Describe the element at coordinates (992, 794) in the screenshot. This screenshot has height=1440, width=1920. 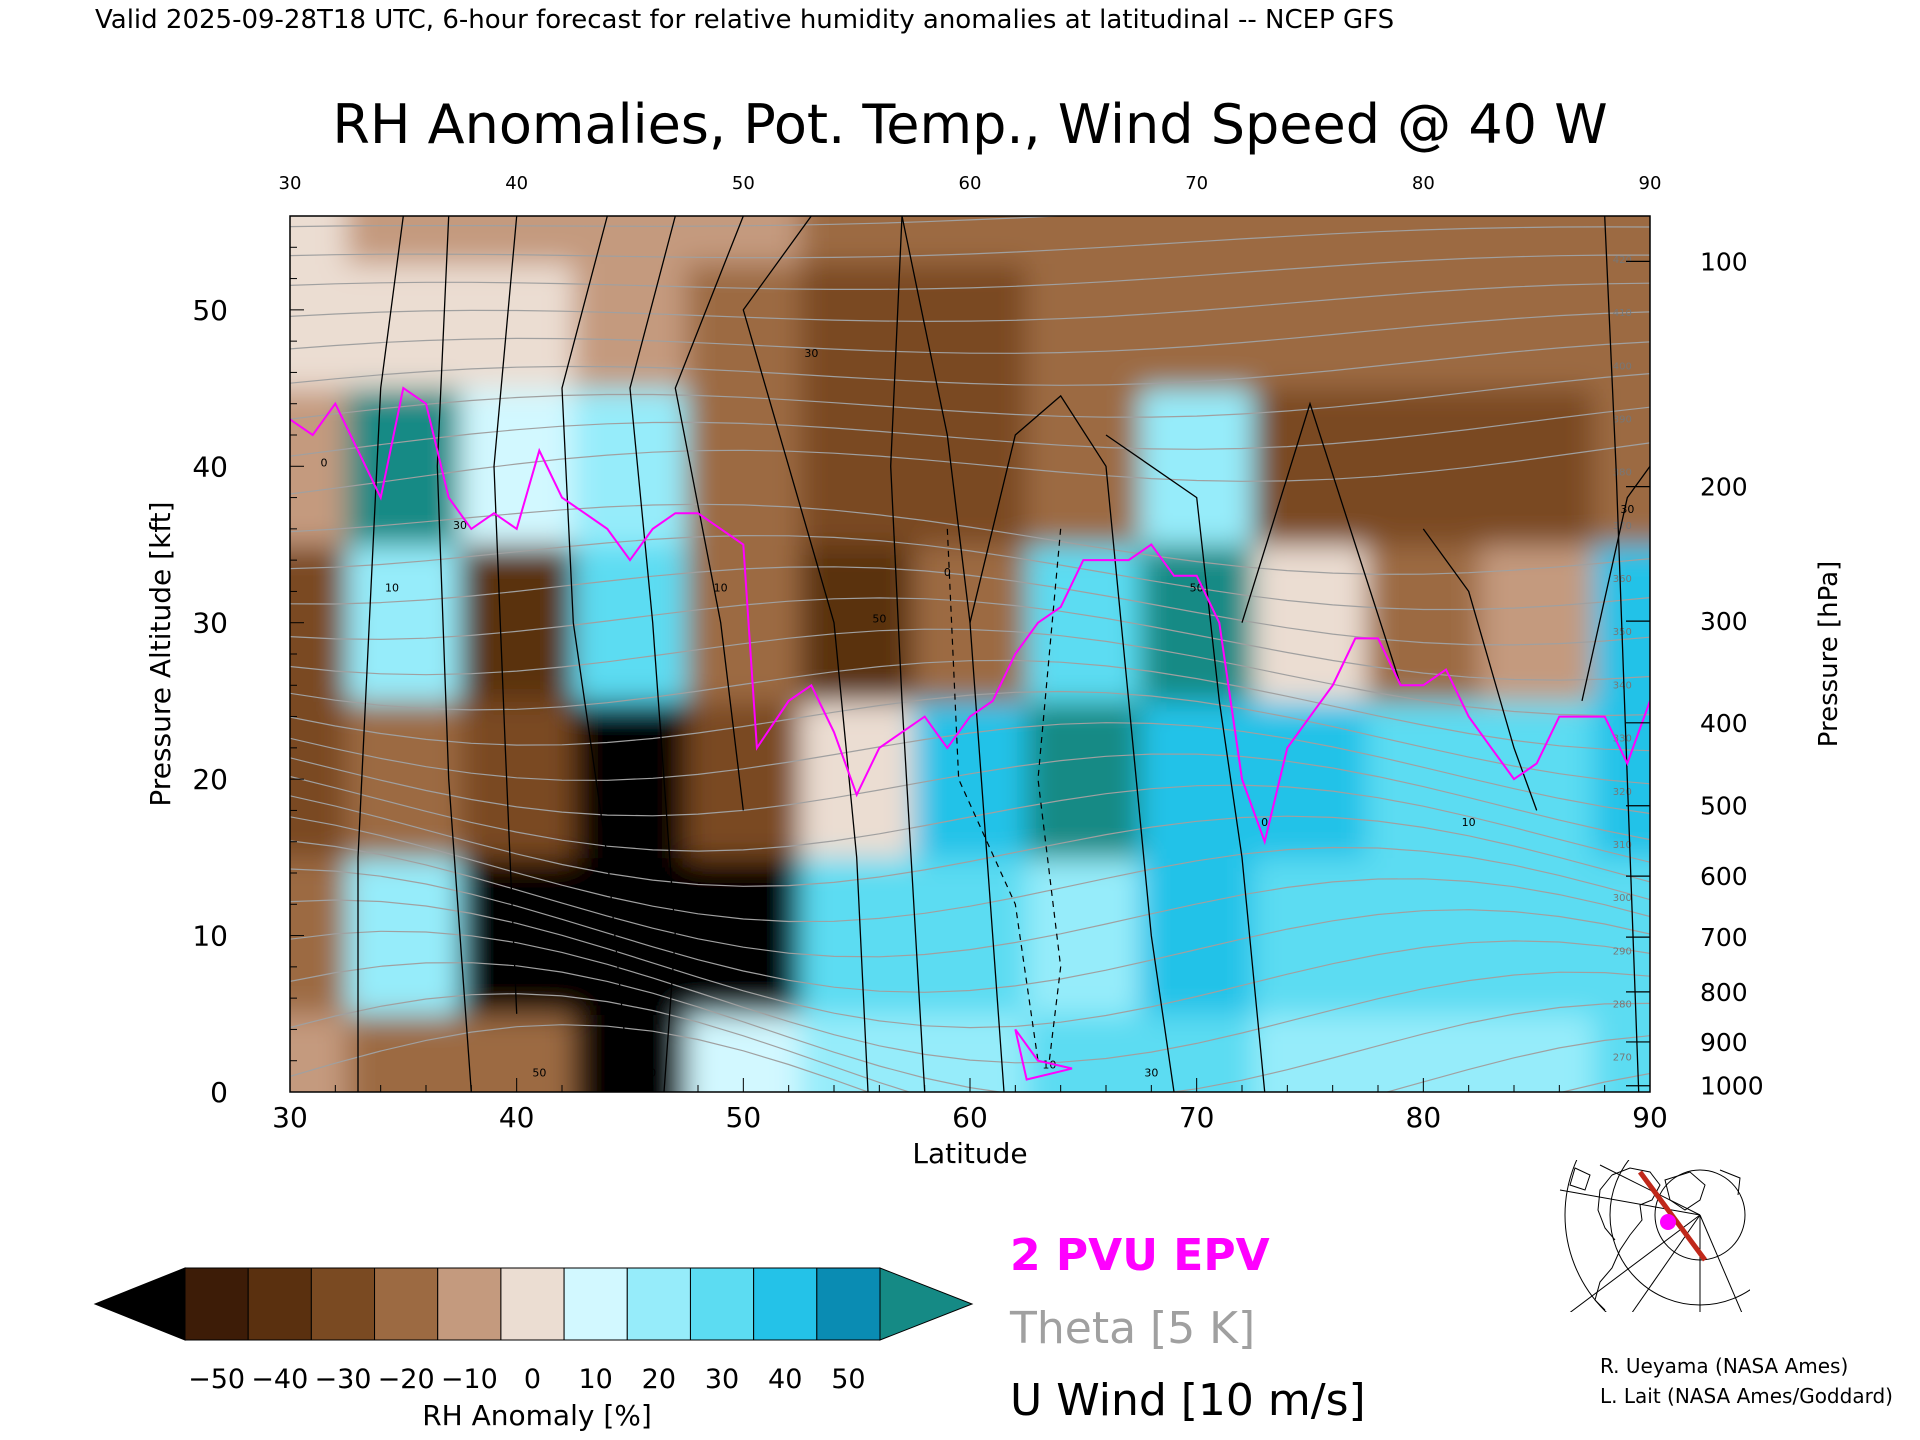
I see `u-wind-negative-contour` at that location.